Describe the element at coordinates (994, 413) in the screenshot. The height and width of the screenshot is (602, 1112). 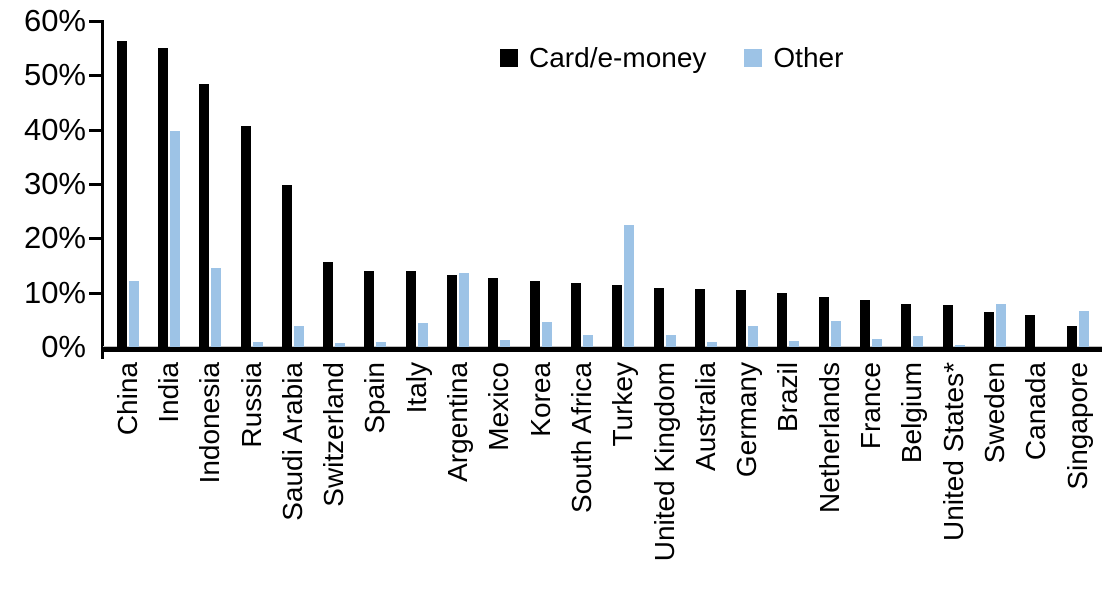
I see `x-axis-label-sweden: Sweden` at that location.